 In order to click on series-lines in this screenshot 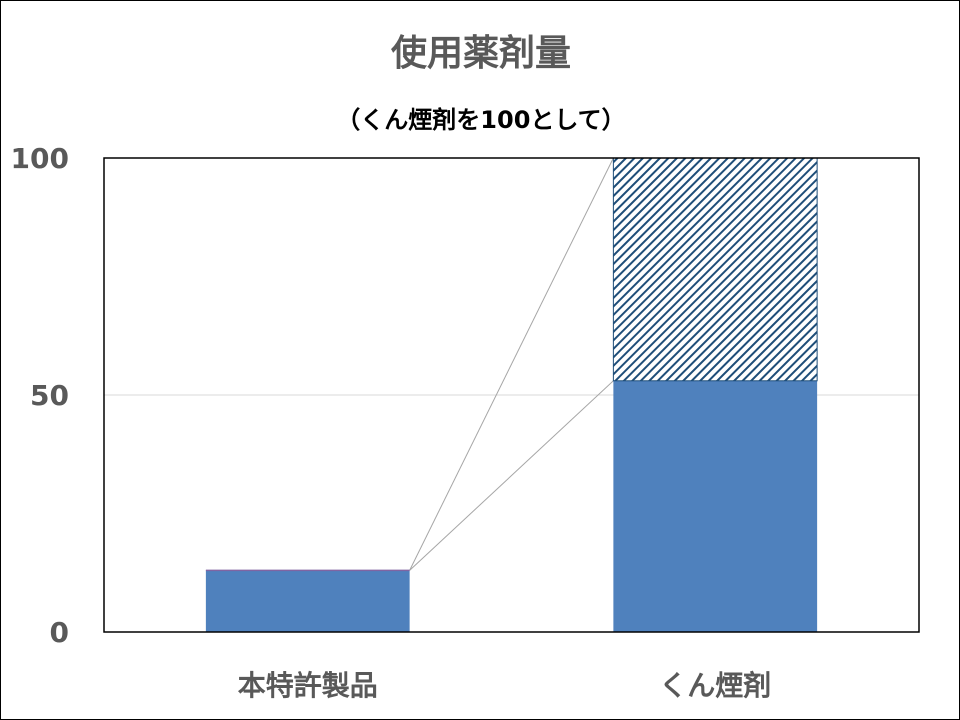, I will do `click(511, 364)`.